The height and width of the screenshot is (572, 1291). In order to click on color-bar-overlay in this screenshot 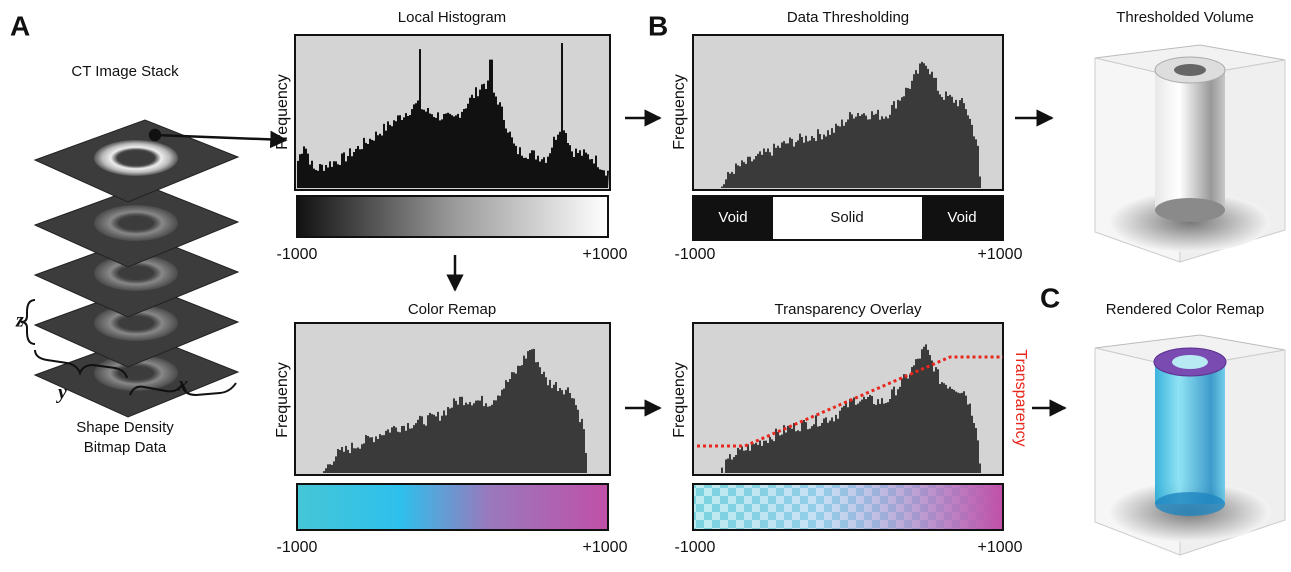, I will do `click(848, 507)`.